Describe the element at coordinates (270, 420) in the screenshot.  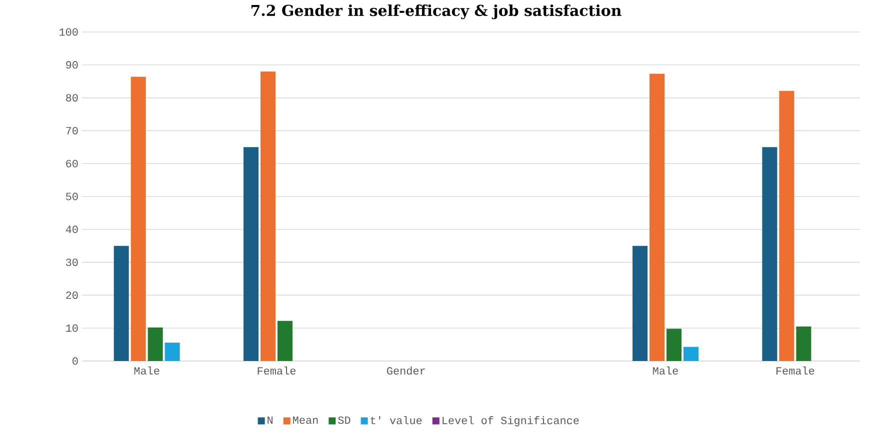
I see `legend-label: N` at that location.